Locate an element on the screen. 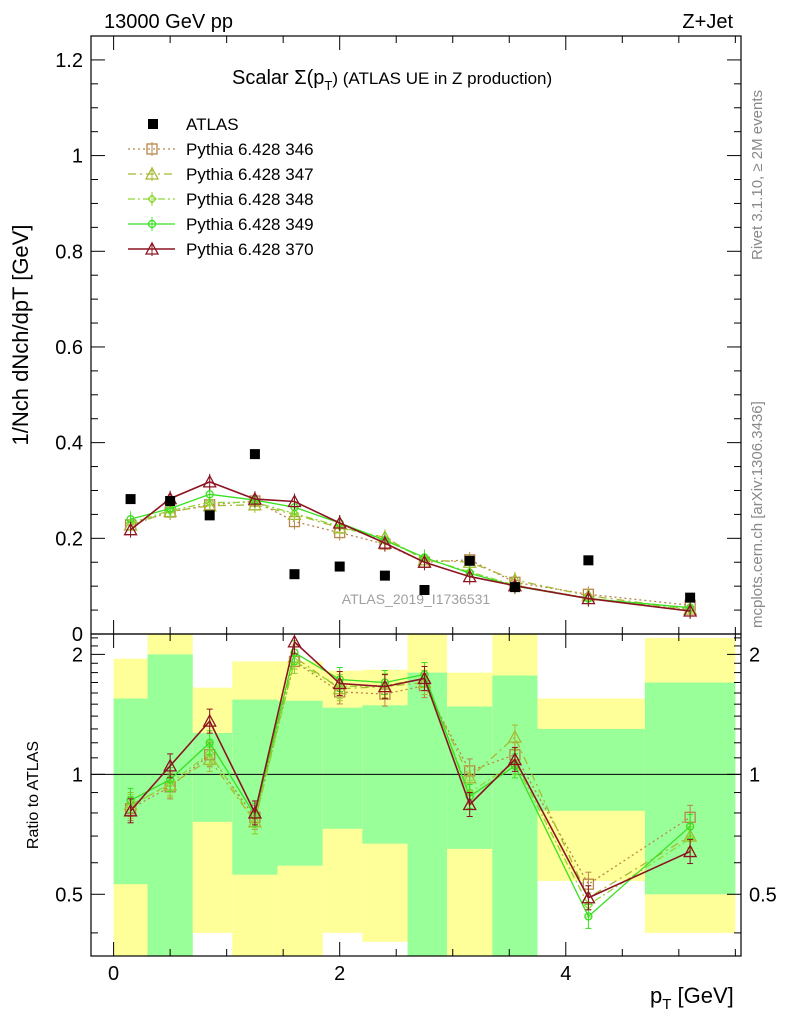 The width and height of the screenshot is (786, 1024). ratio-tick-label-right: 1 is located at coordinates (754, 775).